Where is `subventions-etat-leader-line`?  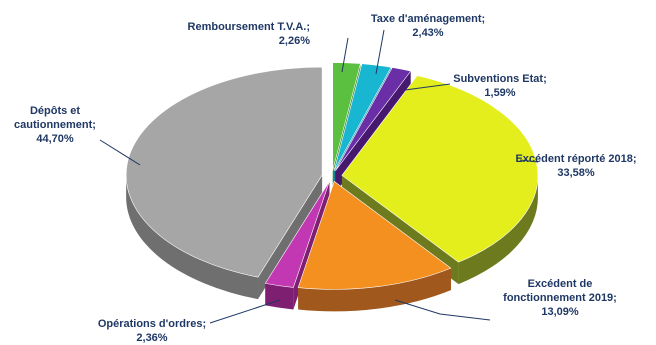 subventions-etat-leader-line is located at coordinates (427, 87).